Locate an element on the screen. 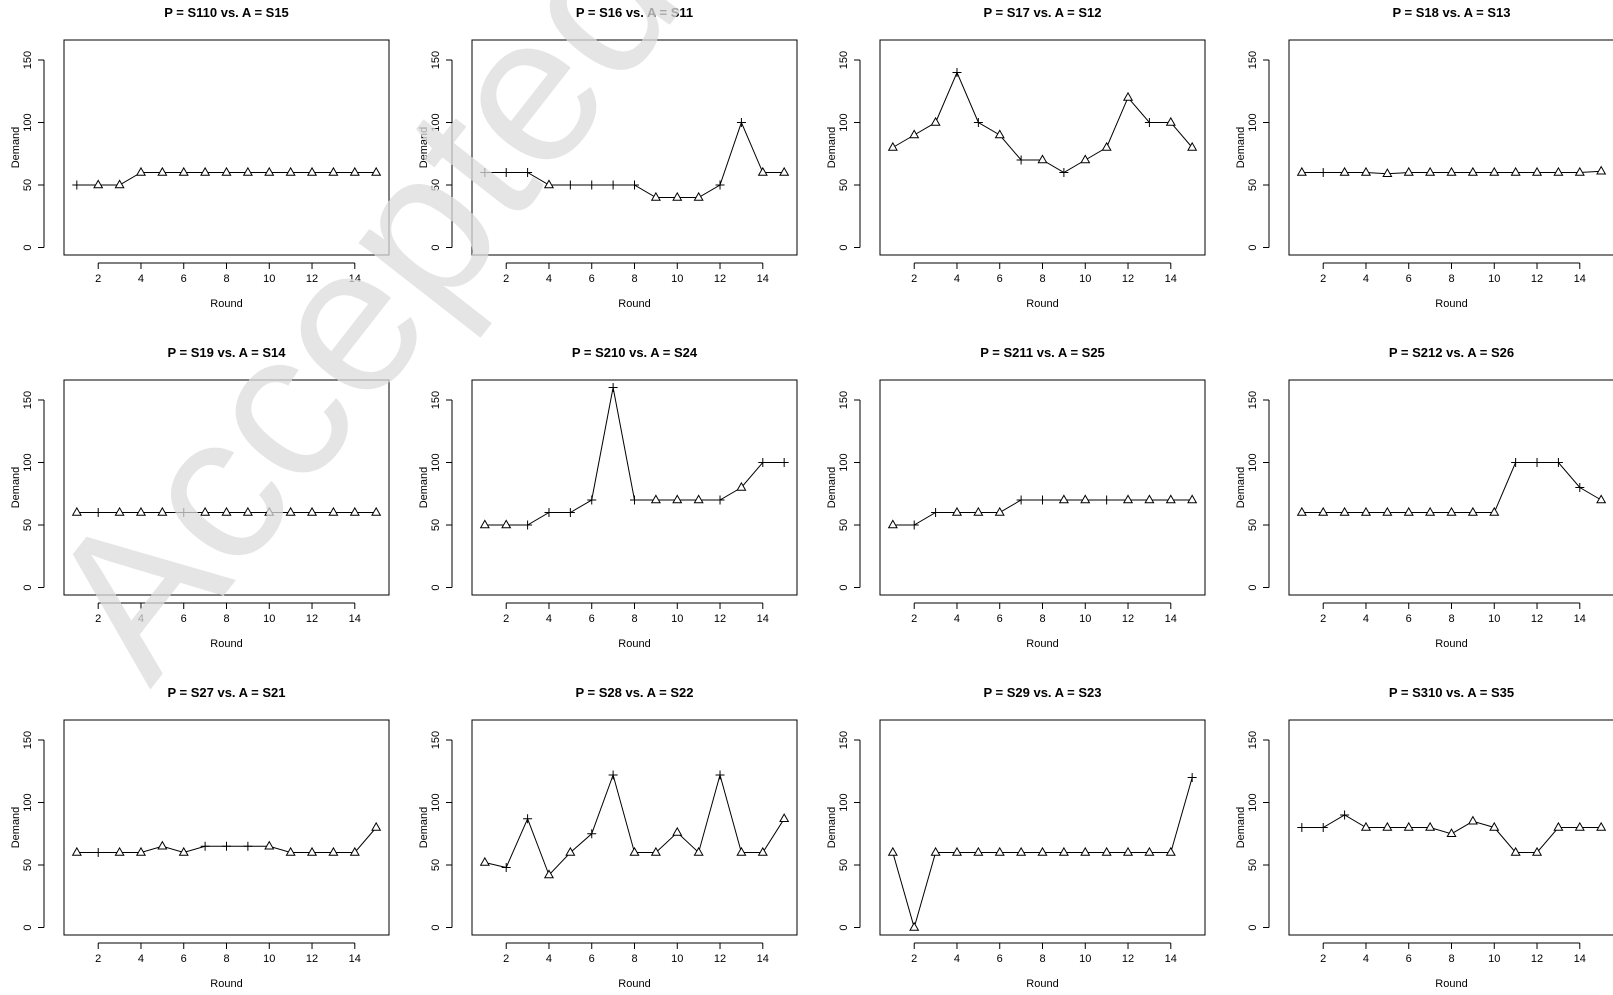  x-tick-label: 2 is located at coordinates (506, 279).